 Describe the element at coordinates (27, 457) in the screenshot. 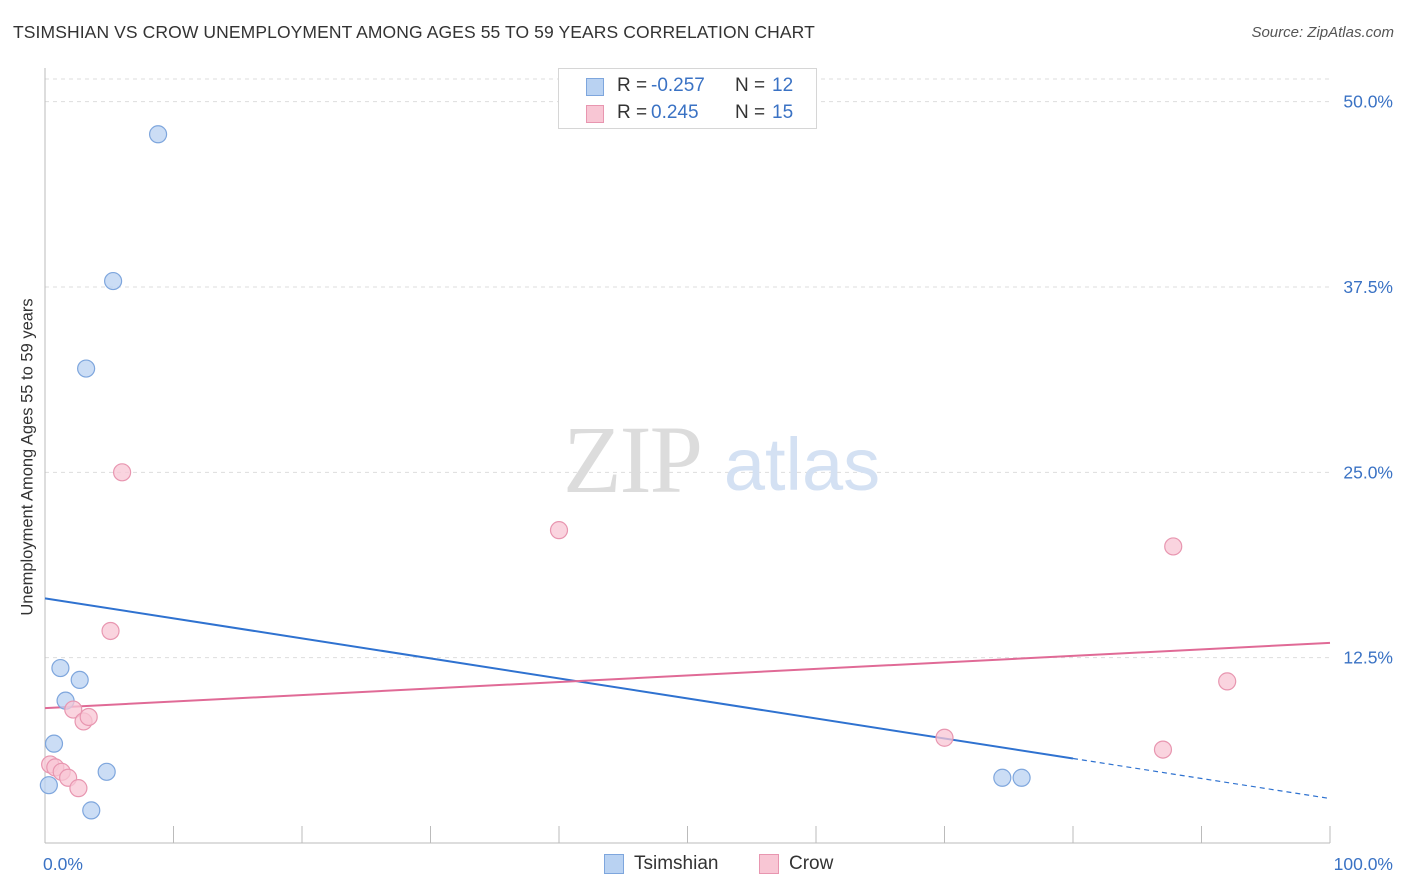

I see `y-axis-label: Unemployment Among Ages 55 to 59 years` at that location.